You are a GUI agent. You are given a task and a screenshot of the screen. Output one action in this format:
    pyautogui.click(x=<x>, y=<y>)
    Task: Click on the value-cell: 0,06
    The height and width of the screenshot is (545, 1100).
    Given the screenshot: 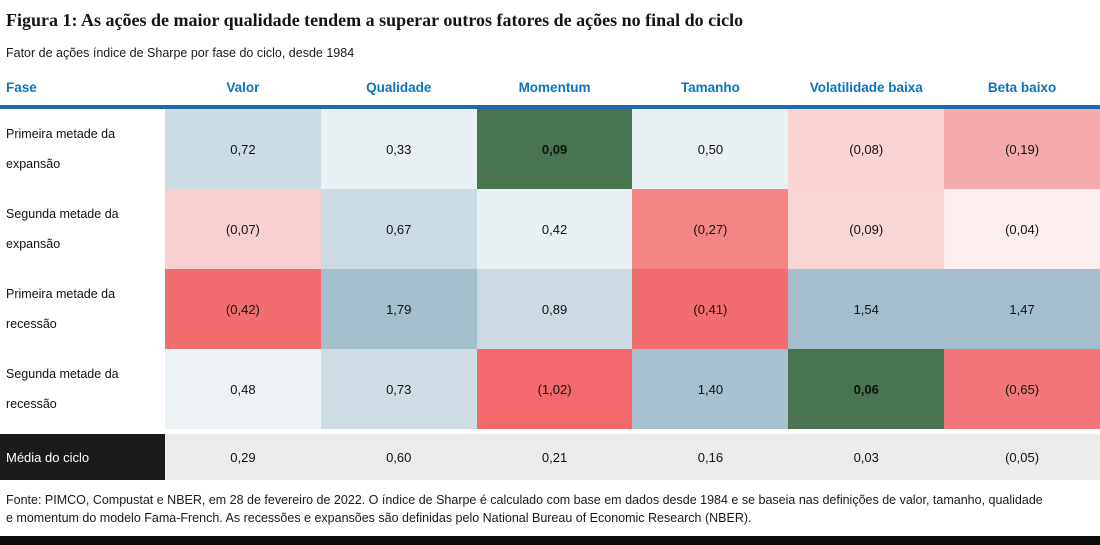 What is the action you would take?
    pyautogui.click(x=866, y=389)
    